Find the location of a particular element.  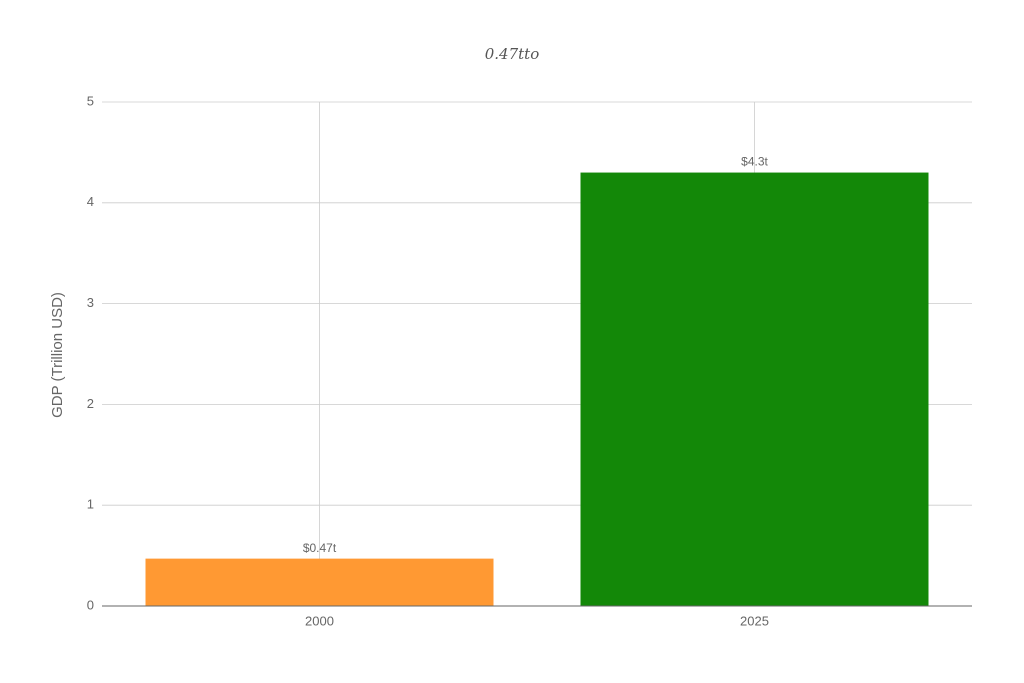

chart-title: 0.47tto is located at coordinates (512, 54).